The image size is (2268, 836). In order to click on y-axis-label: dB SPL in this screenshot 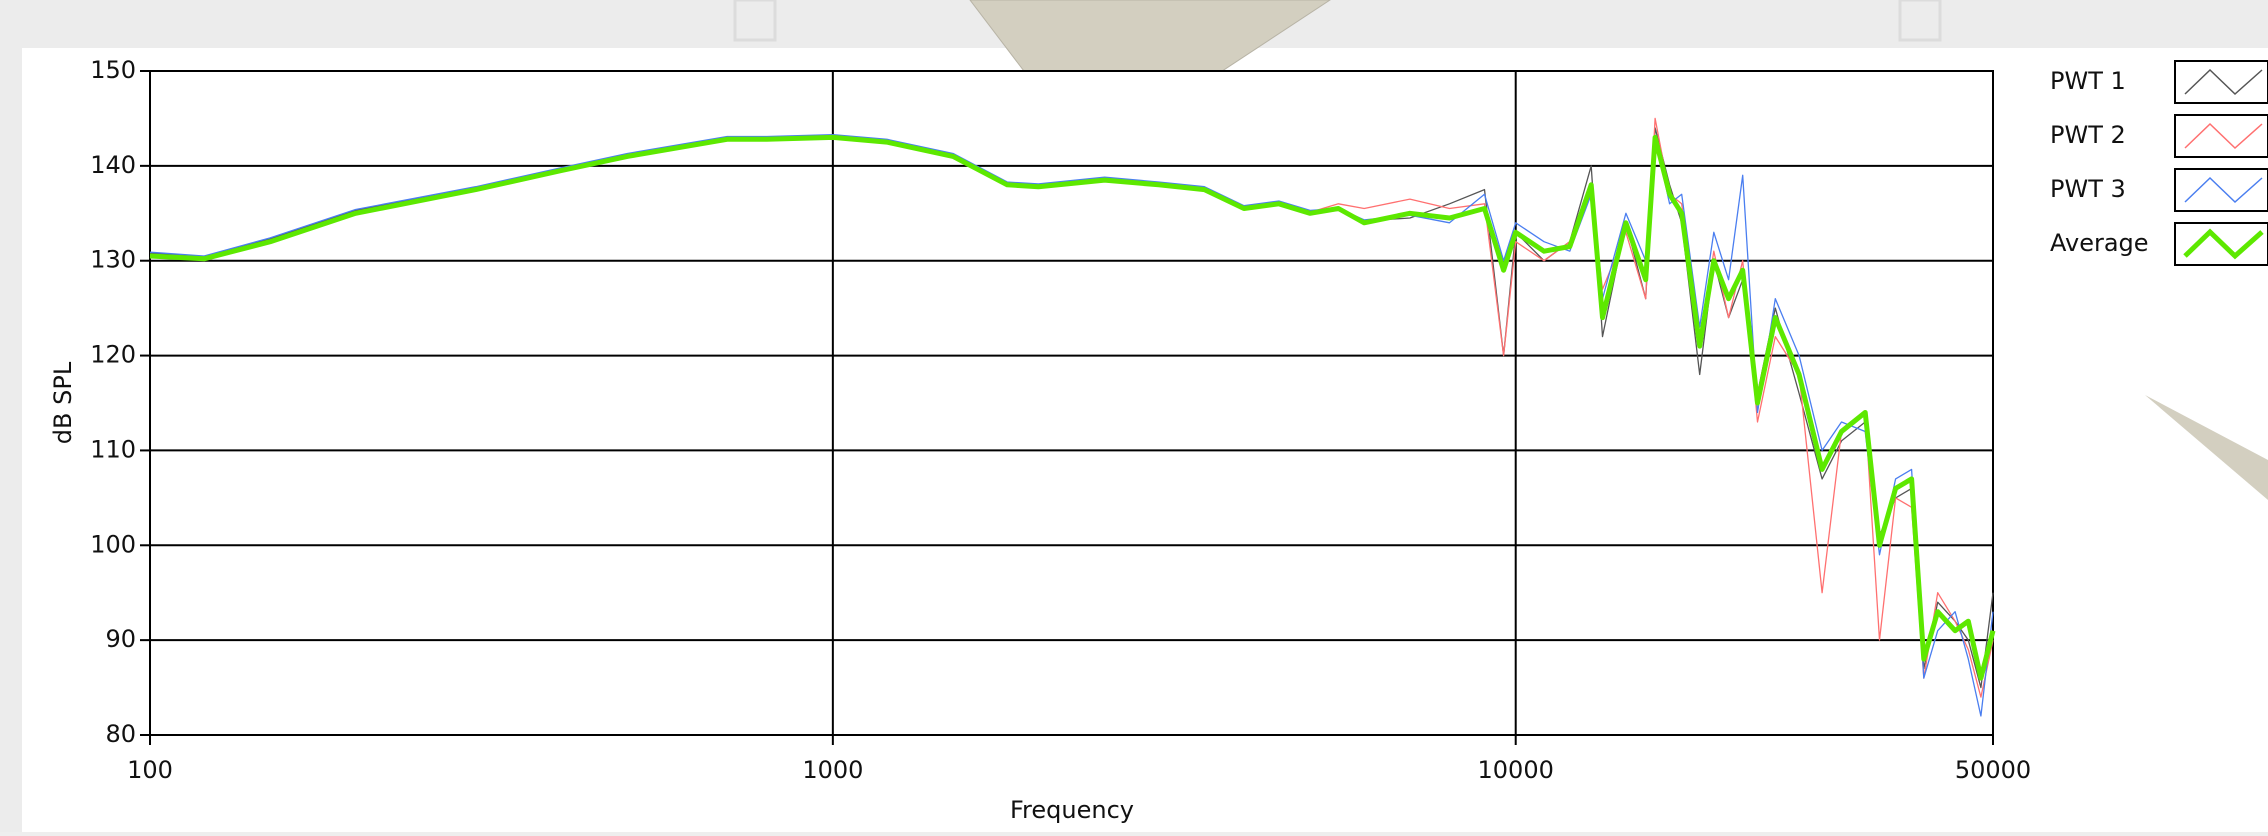, I will do `click(63, 402)`.